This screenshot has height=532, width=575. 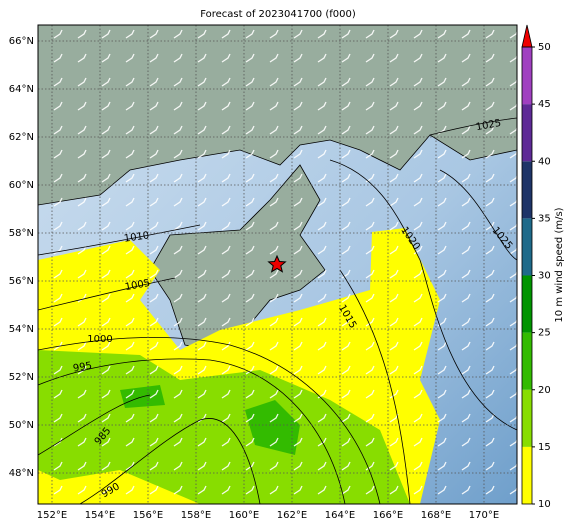 What do you see at coordinates (52, 515) in the screenshot?
I see `lon-label: 152°E` at bounding box center [52, 515].